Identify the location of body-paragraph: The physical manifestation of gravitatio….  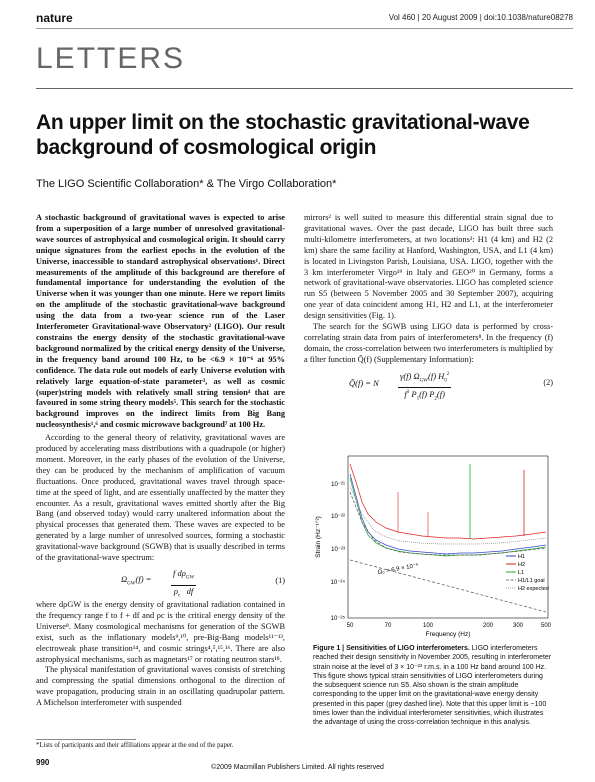
(160, 686).